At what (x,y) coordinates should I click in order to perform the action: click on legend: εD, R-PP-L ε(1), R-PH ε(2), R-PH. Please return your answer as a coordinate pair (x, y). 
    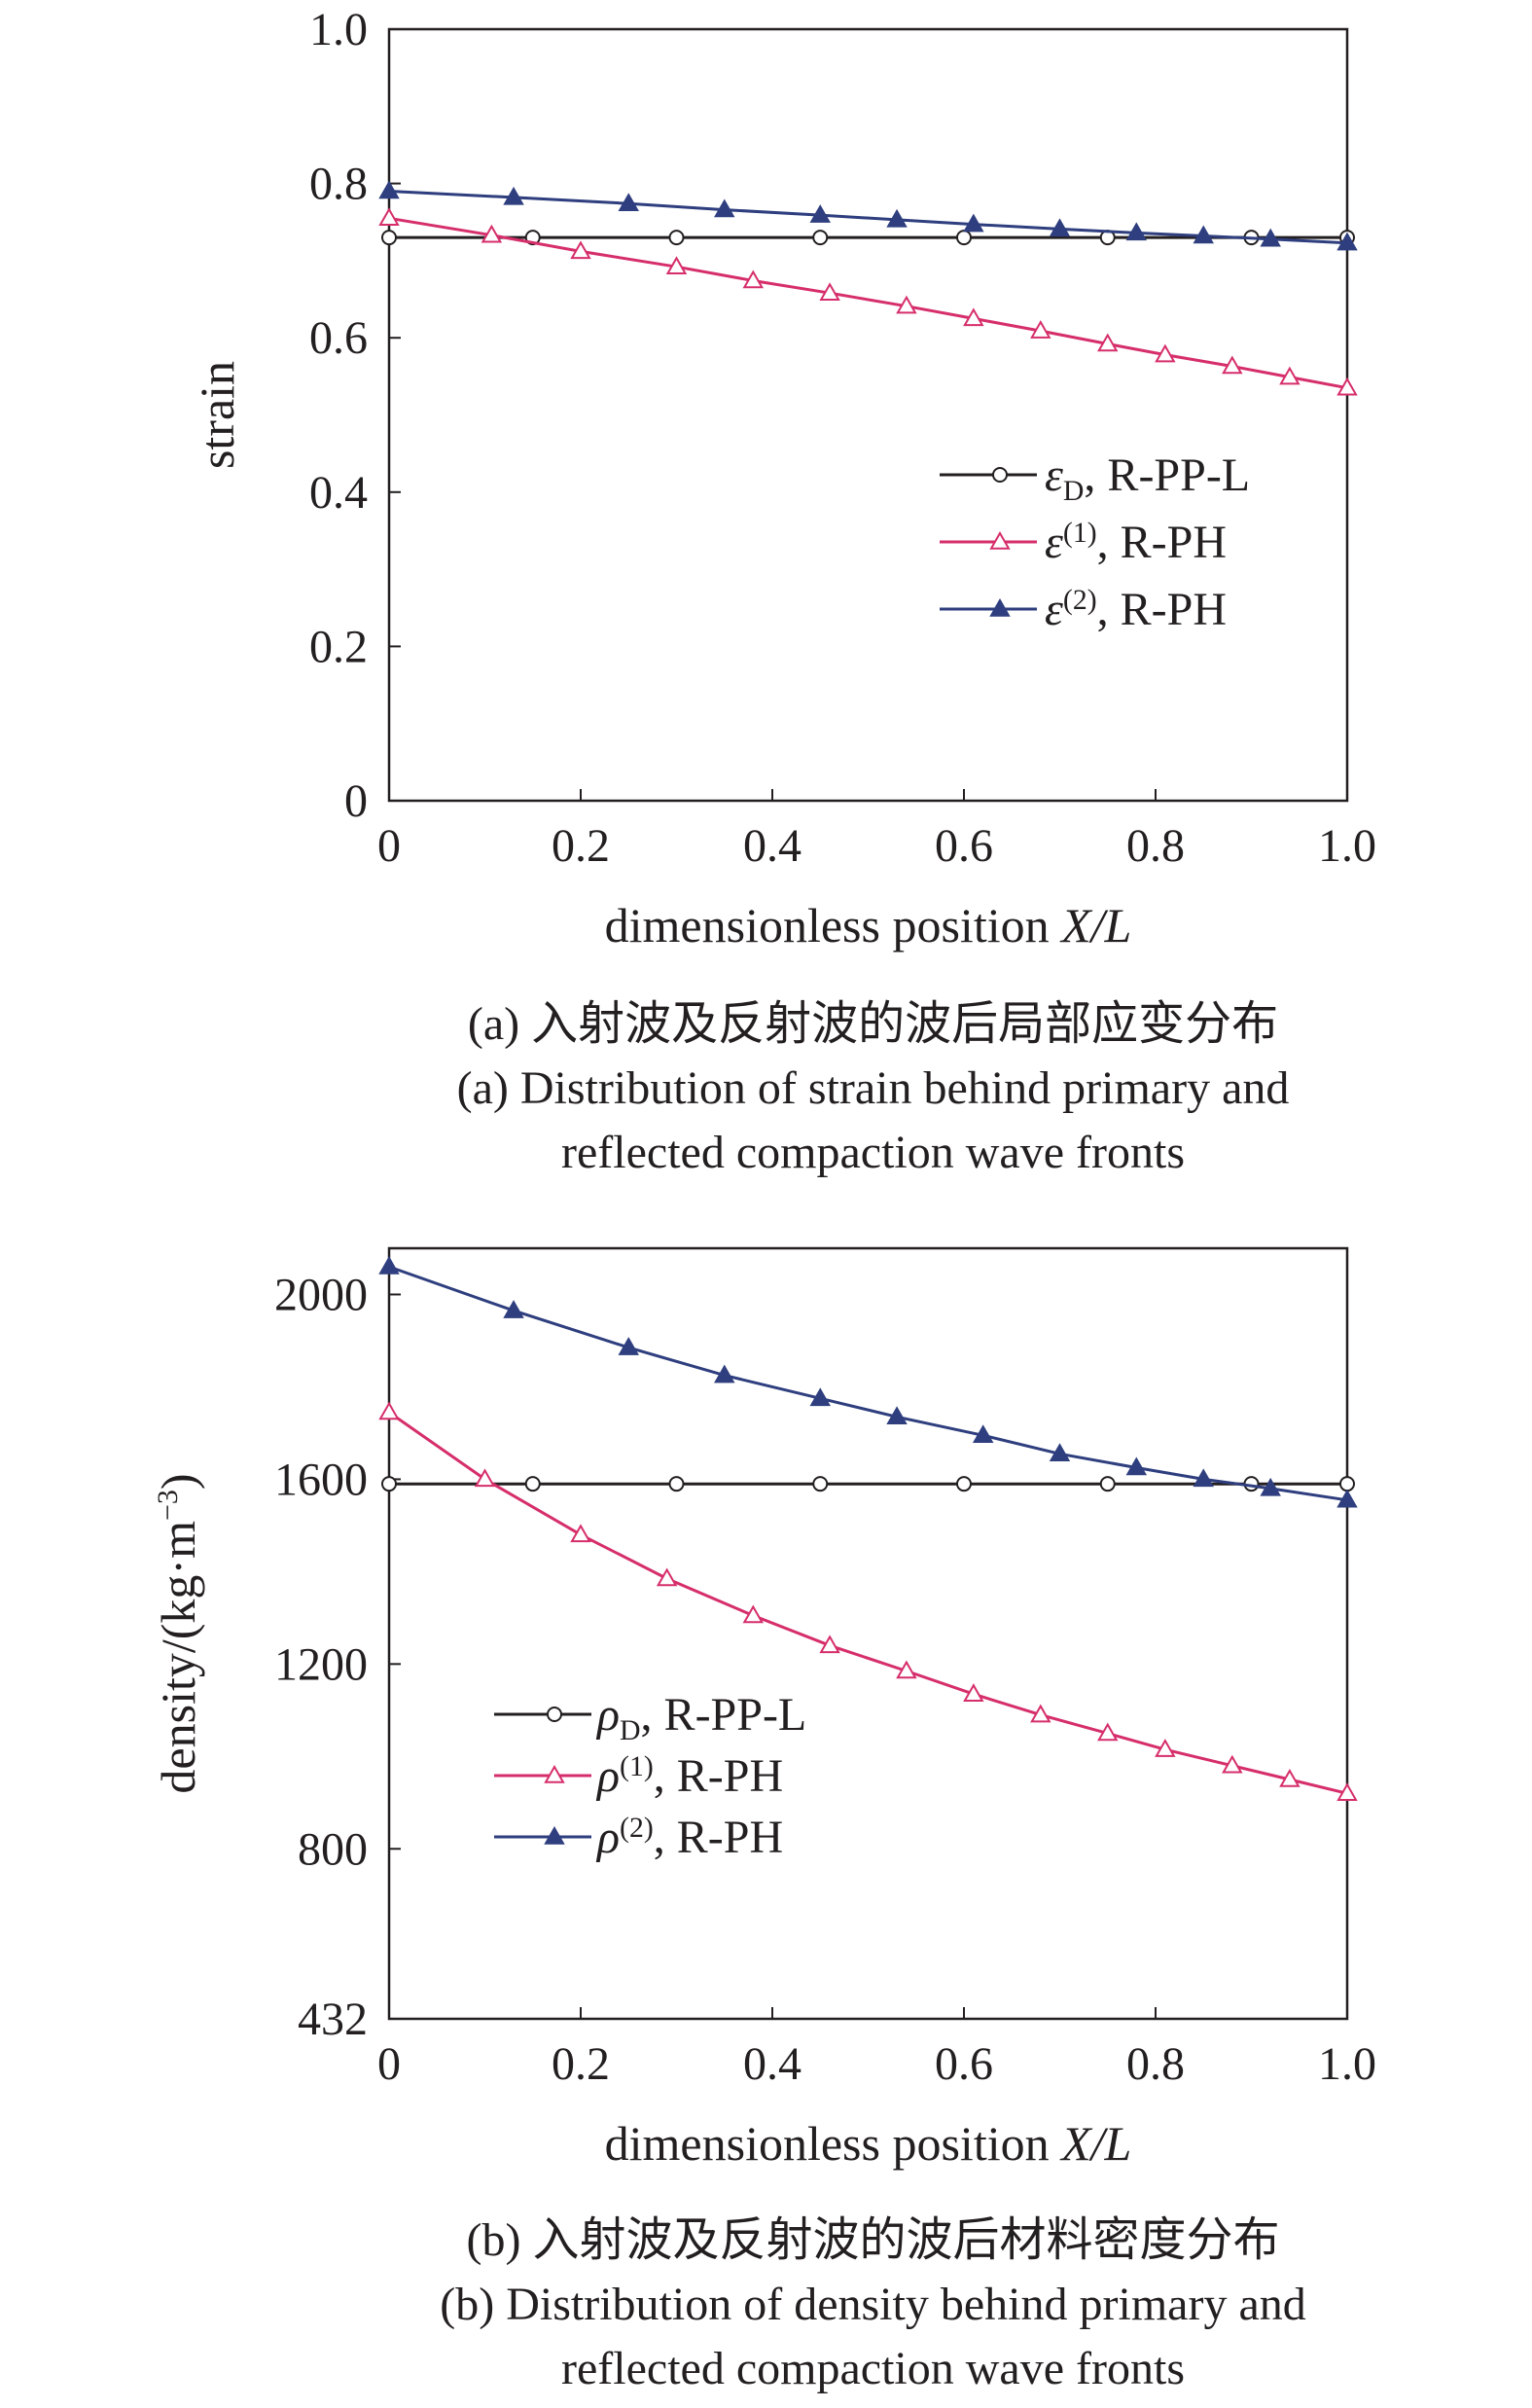
    Looking at the image, I should click on (1095, 542).